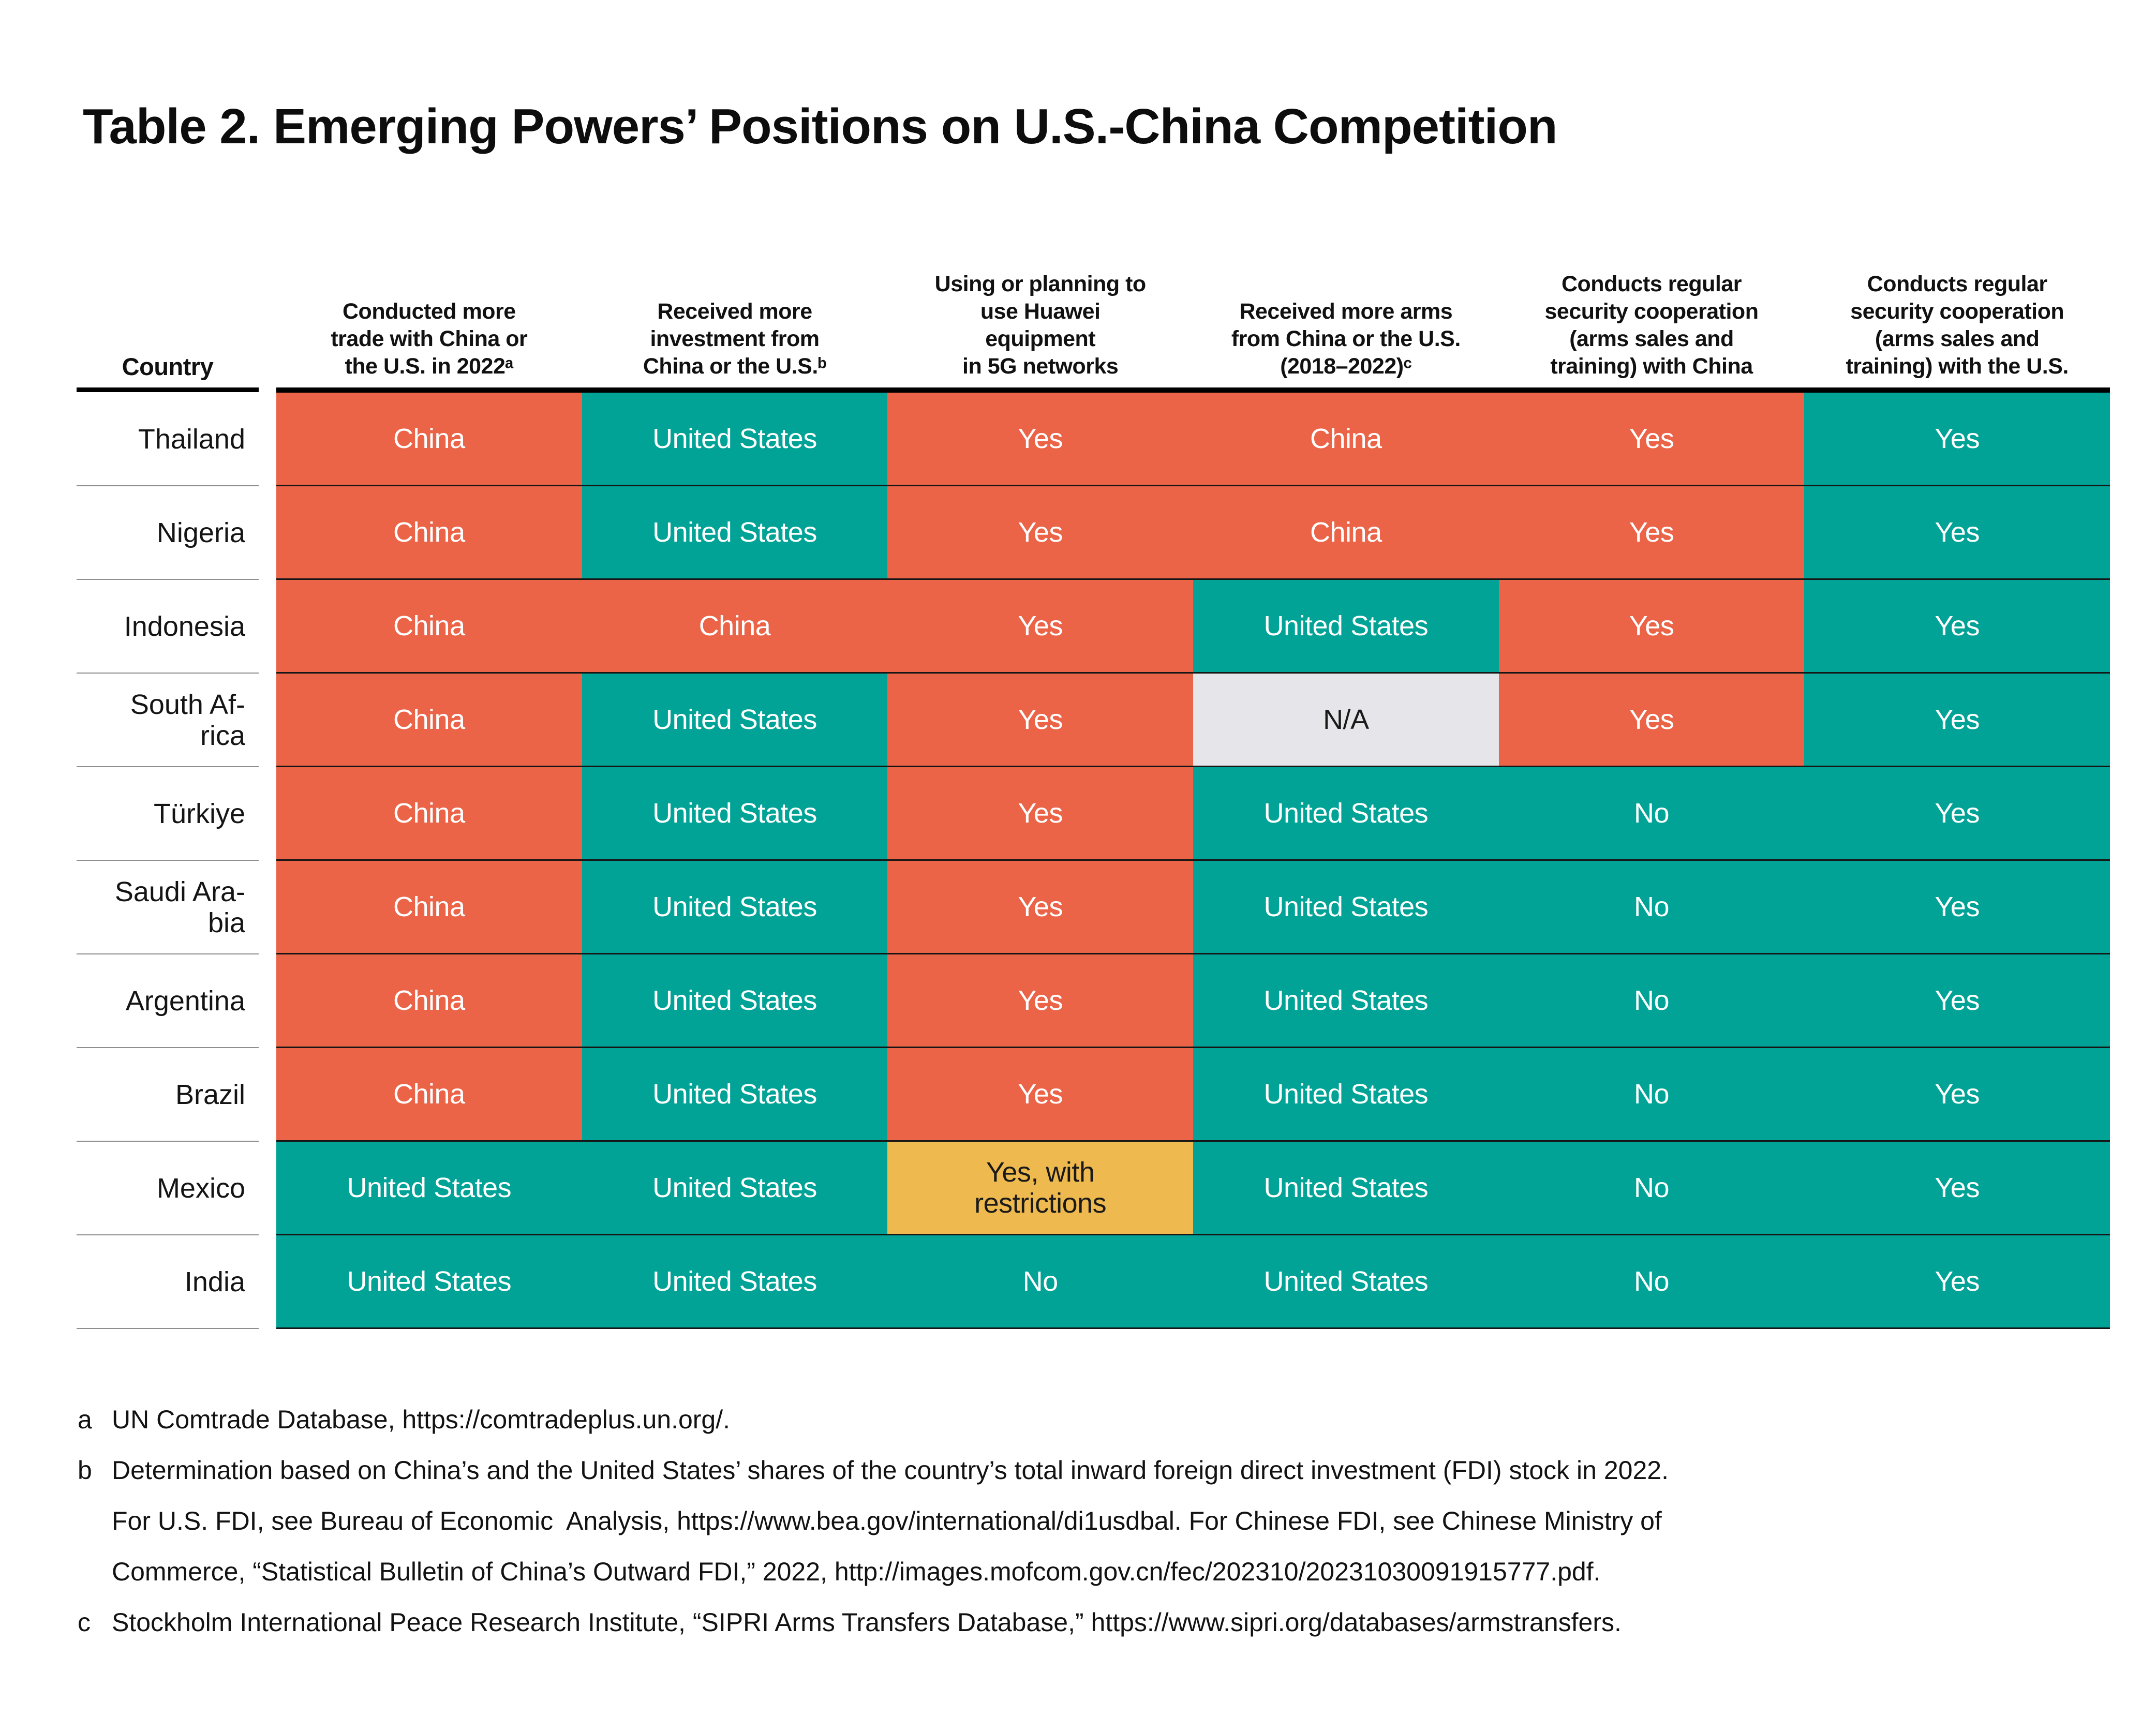 Image resolution: width=2156 pixels, height=1717 pixels. I want to click on country-label: Indonesia, so click(168, 627).